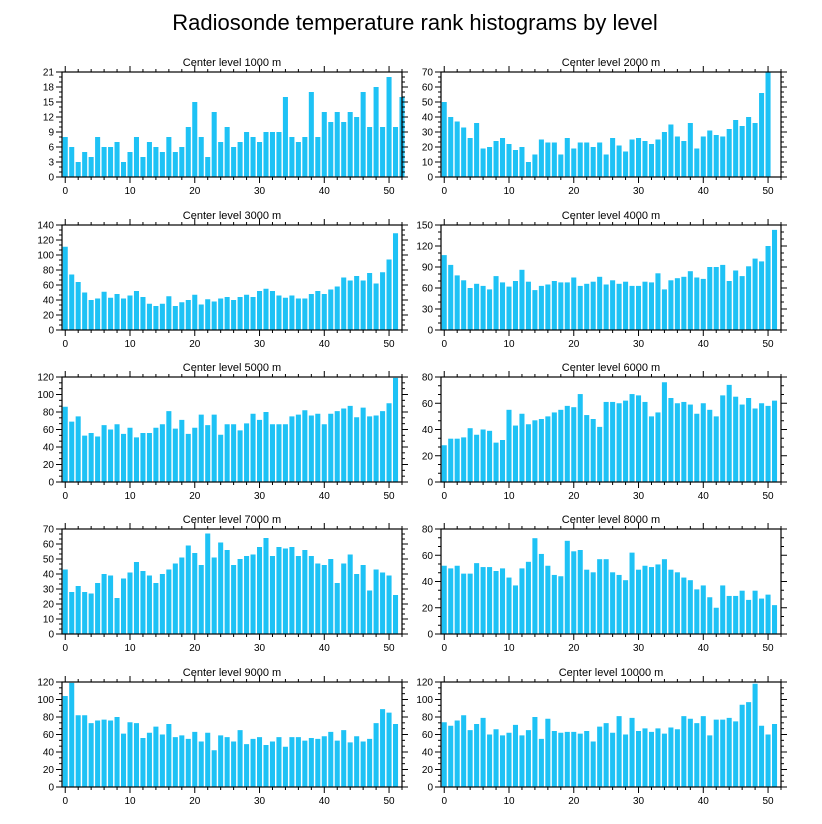 This screenshot has width=822, height=824. What do you see at coordinates (428, 770) in the screenshot?
I see `y-tick-label: 20` at bounding box center [428, 770].